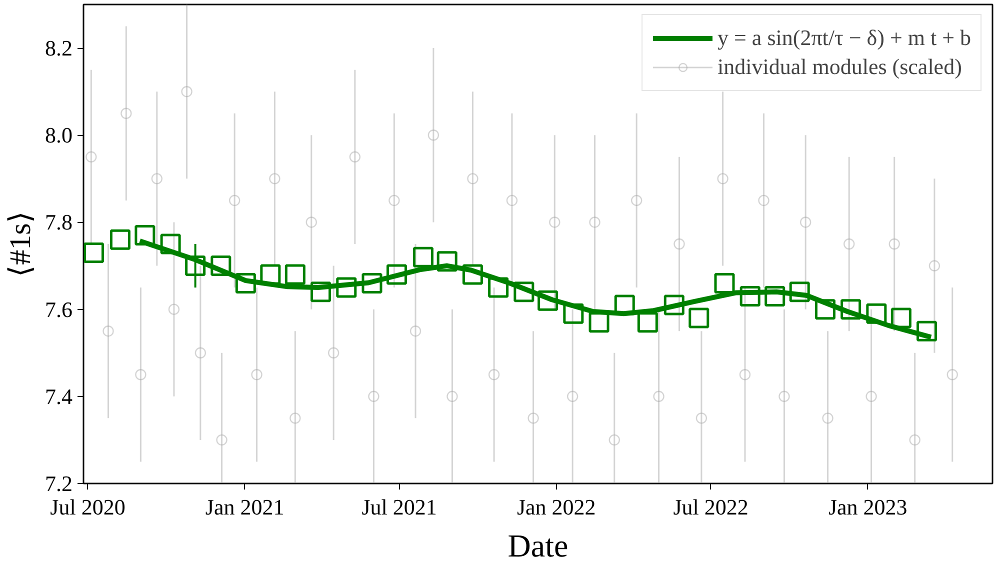  What do you see at coordinates (58, 48) in the screenshot?
I see `y-tick-label: 8.2` at bounding box center [58, 48].